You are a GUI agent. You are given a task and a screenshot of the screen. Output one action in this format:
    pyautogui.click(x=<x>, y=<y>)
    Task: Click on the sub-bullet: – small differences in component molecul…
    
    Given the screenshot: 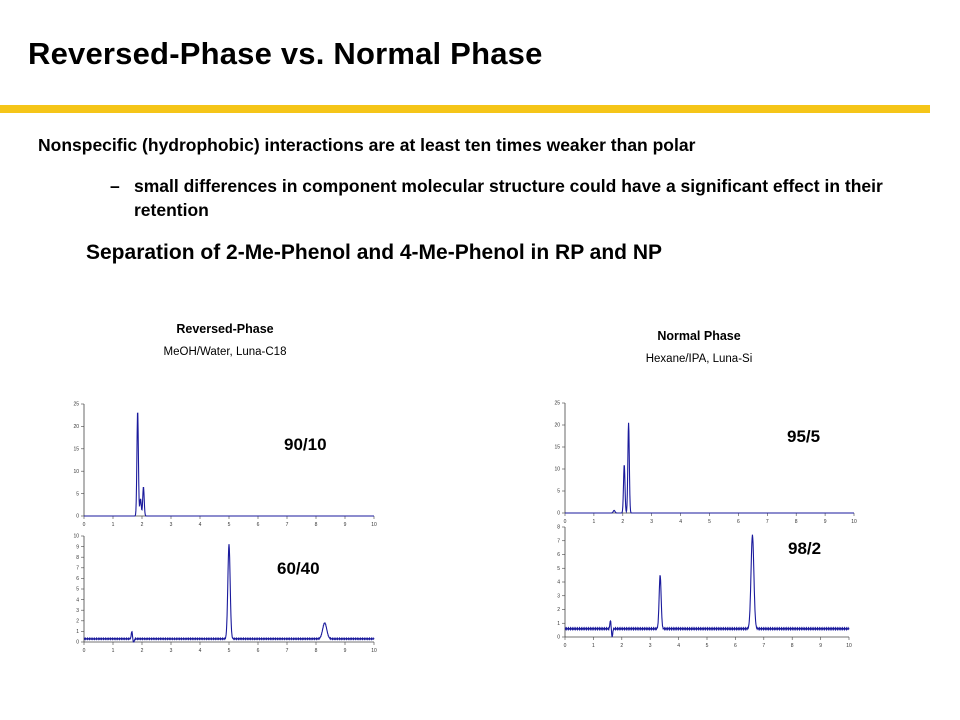 What is the action you would take?
    pyautogui.click(x=512, y=198)
    